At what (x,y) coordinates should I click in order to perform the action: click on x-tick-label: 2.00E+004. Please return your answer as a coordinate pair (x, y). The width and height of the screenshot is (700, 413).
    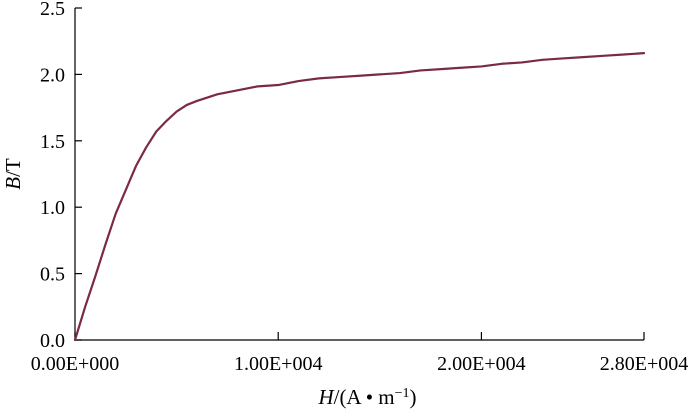
    Looking at the image, I should click on (481, 364).